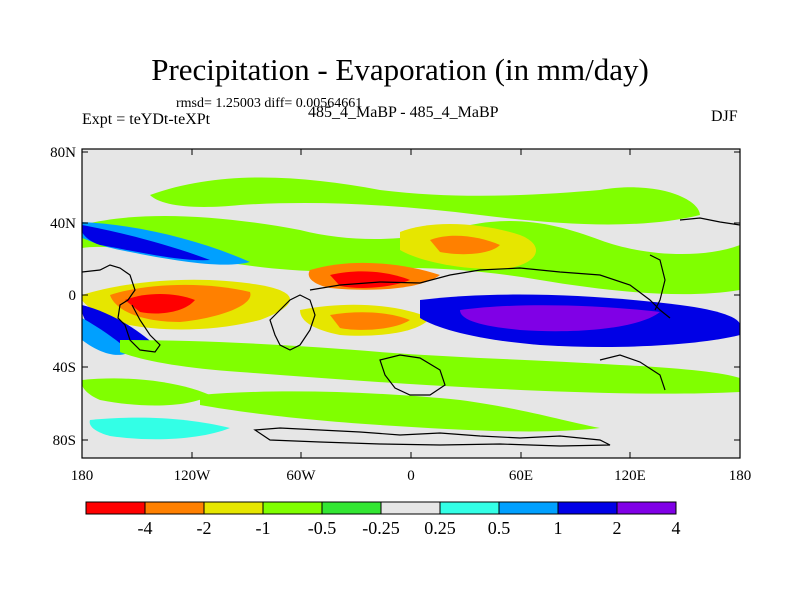 The height and width of the screenshot is (600, 800). I want to click on lon-tick-label: 120E, so click(630, 476).